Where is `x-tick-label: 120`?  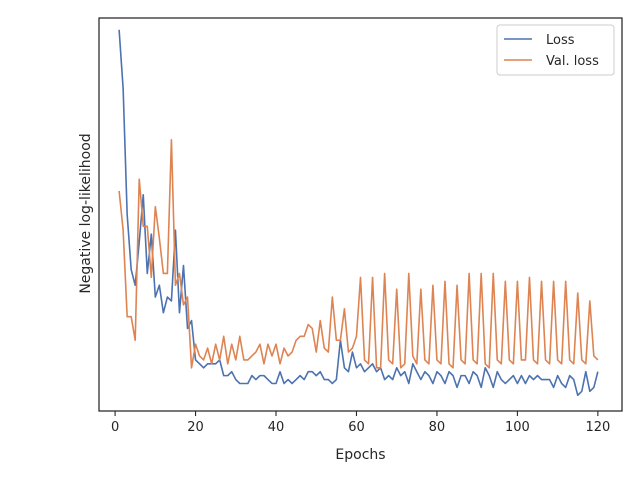 x-tick-label: 120 is located at coordinates (597, 427).